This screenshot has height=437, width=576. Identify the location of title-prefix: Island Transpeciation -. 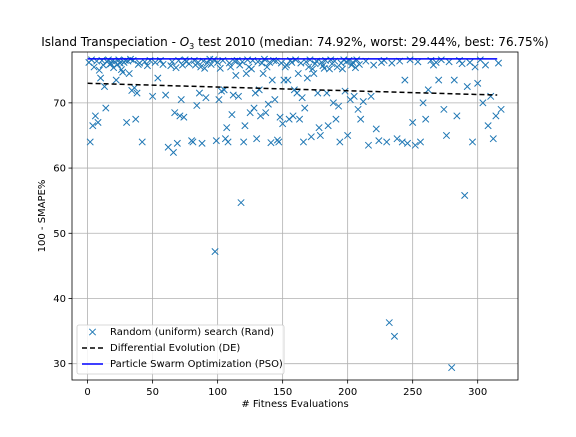
(110, 42).